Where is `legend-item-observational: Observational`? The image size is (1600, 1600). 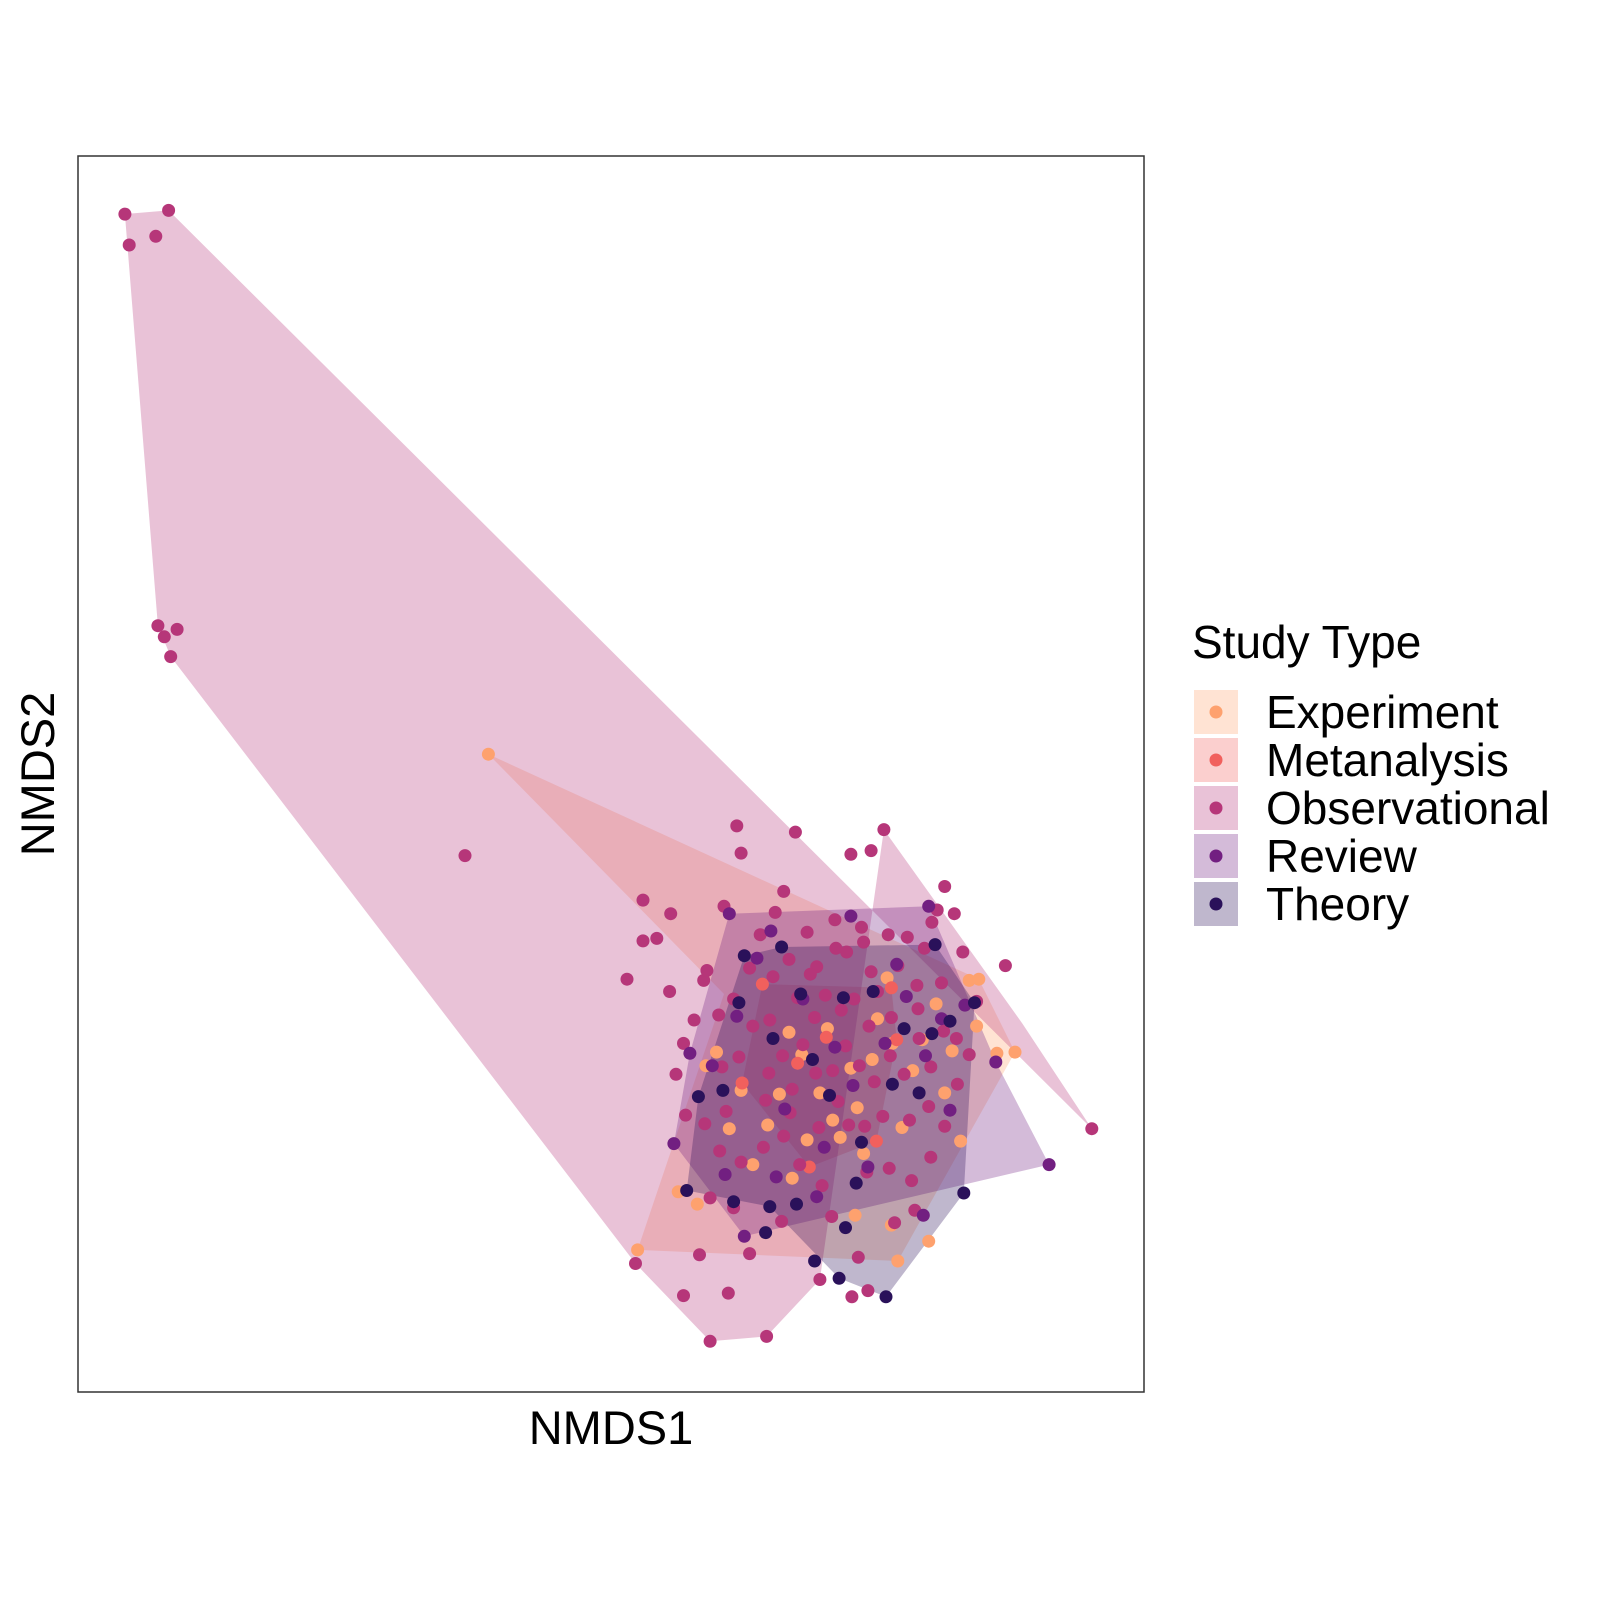
legend-item-observational: Observational is located at coordinates (1372, 808).